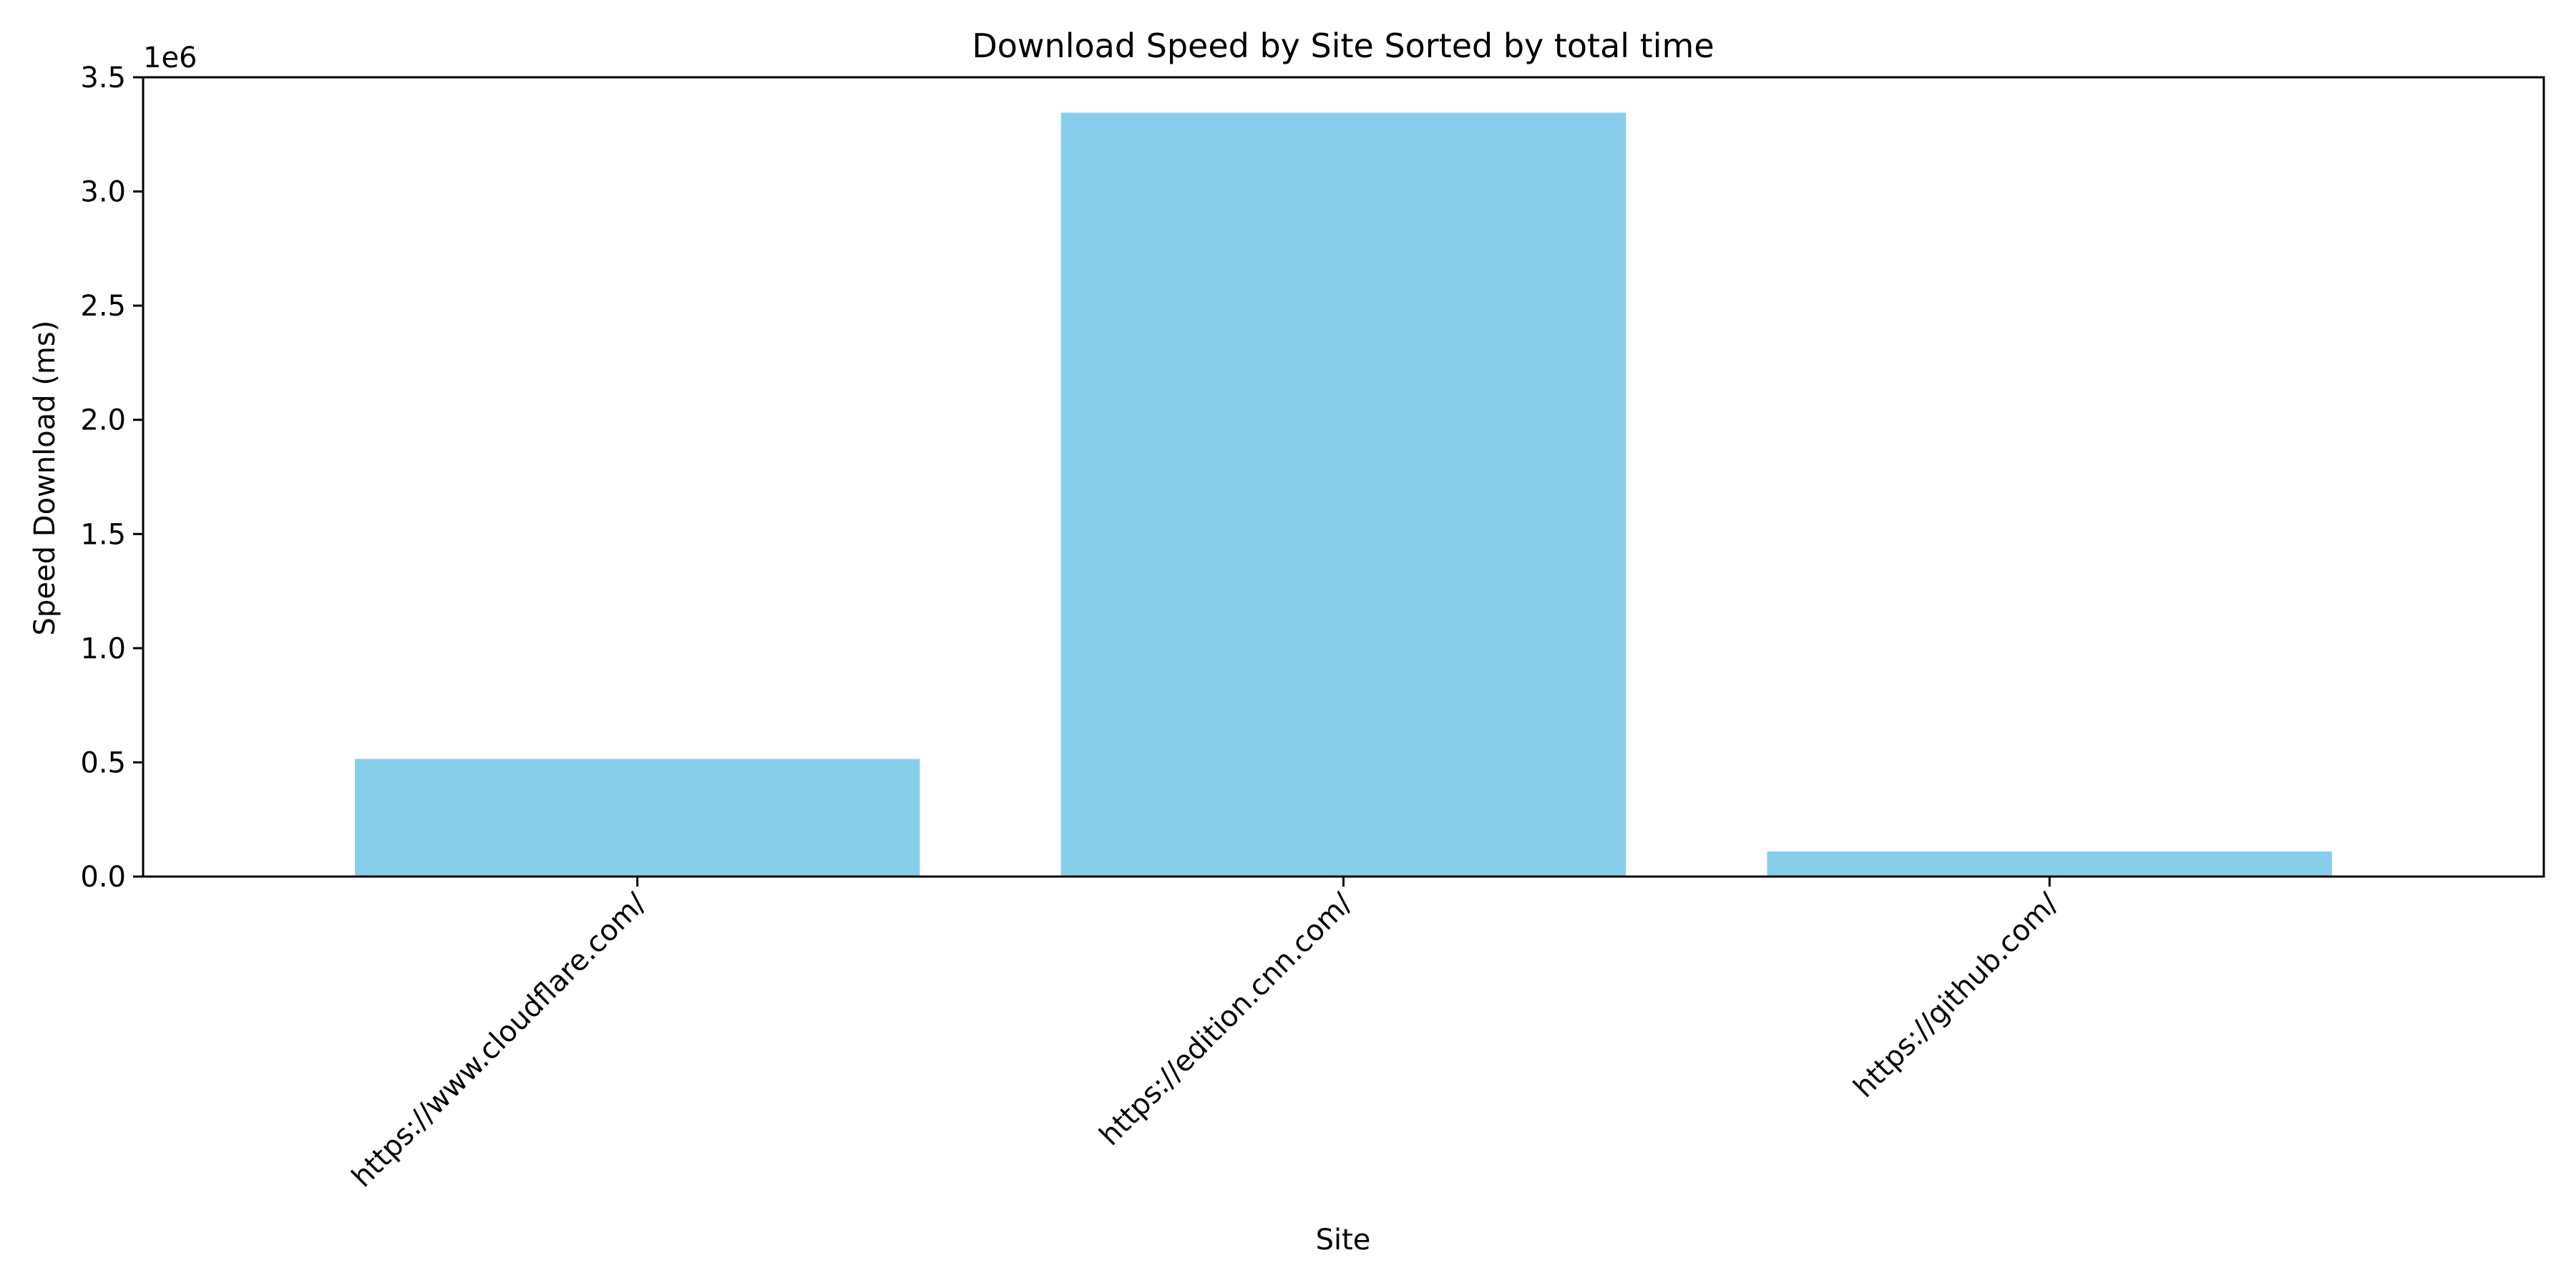 The width and height of the screenshot is (2576, 1288). What do you see at coordinates (499, 1040) in the screenshot?
I see `x-tick-label: https://www.cloudflare.com/` at bounding box center [499, 1040].